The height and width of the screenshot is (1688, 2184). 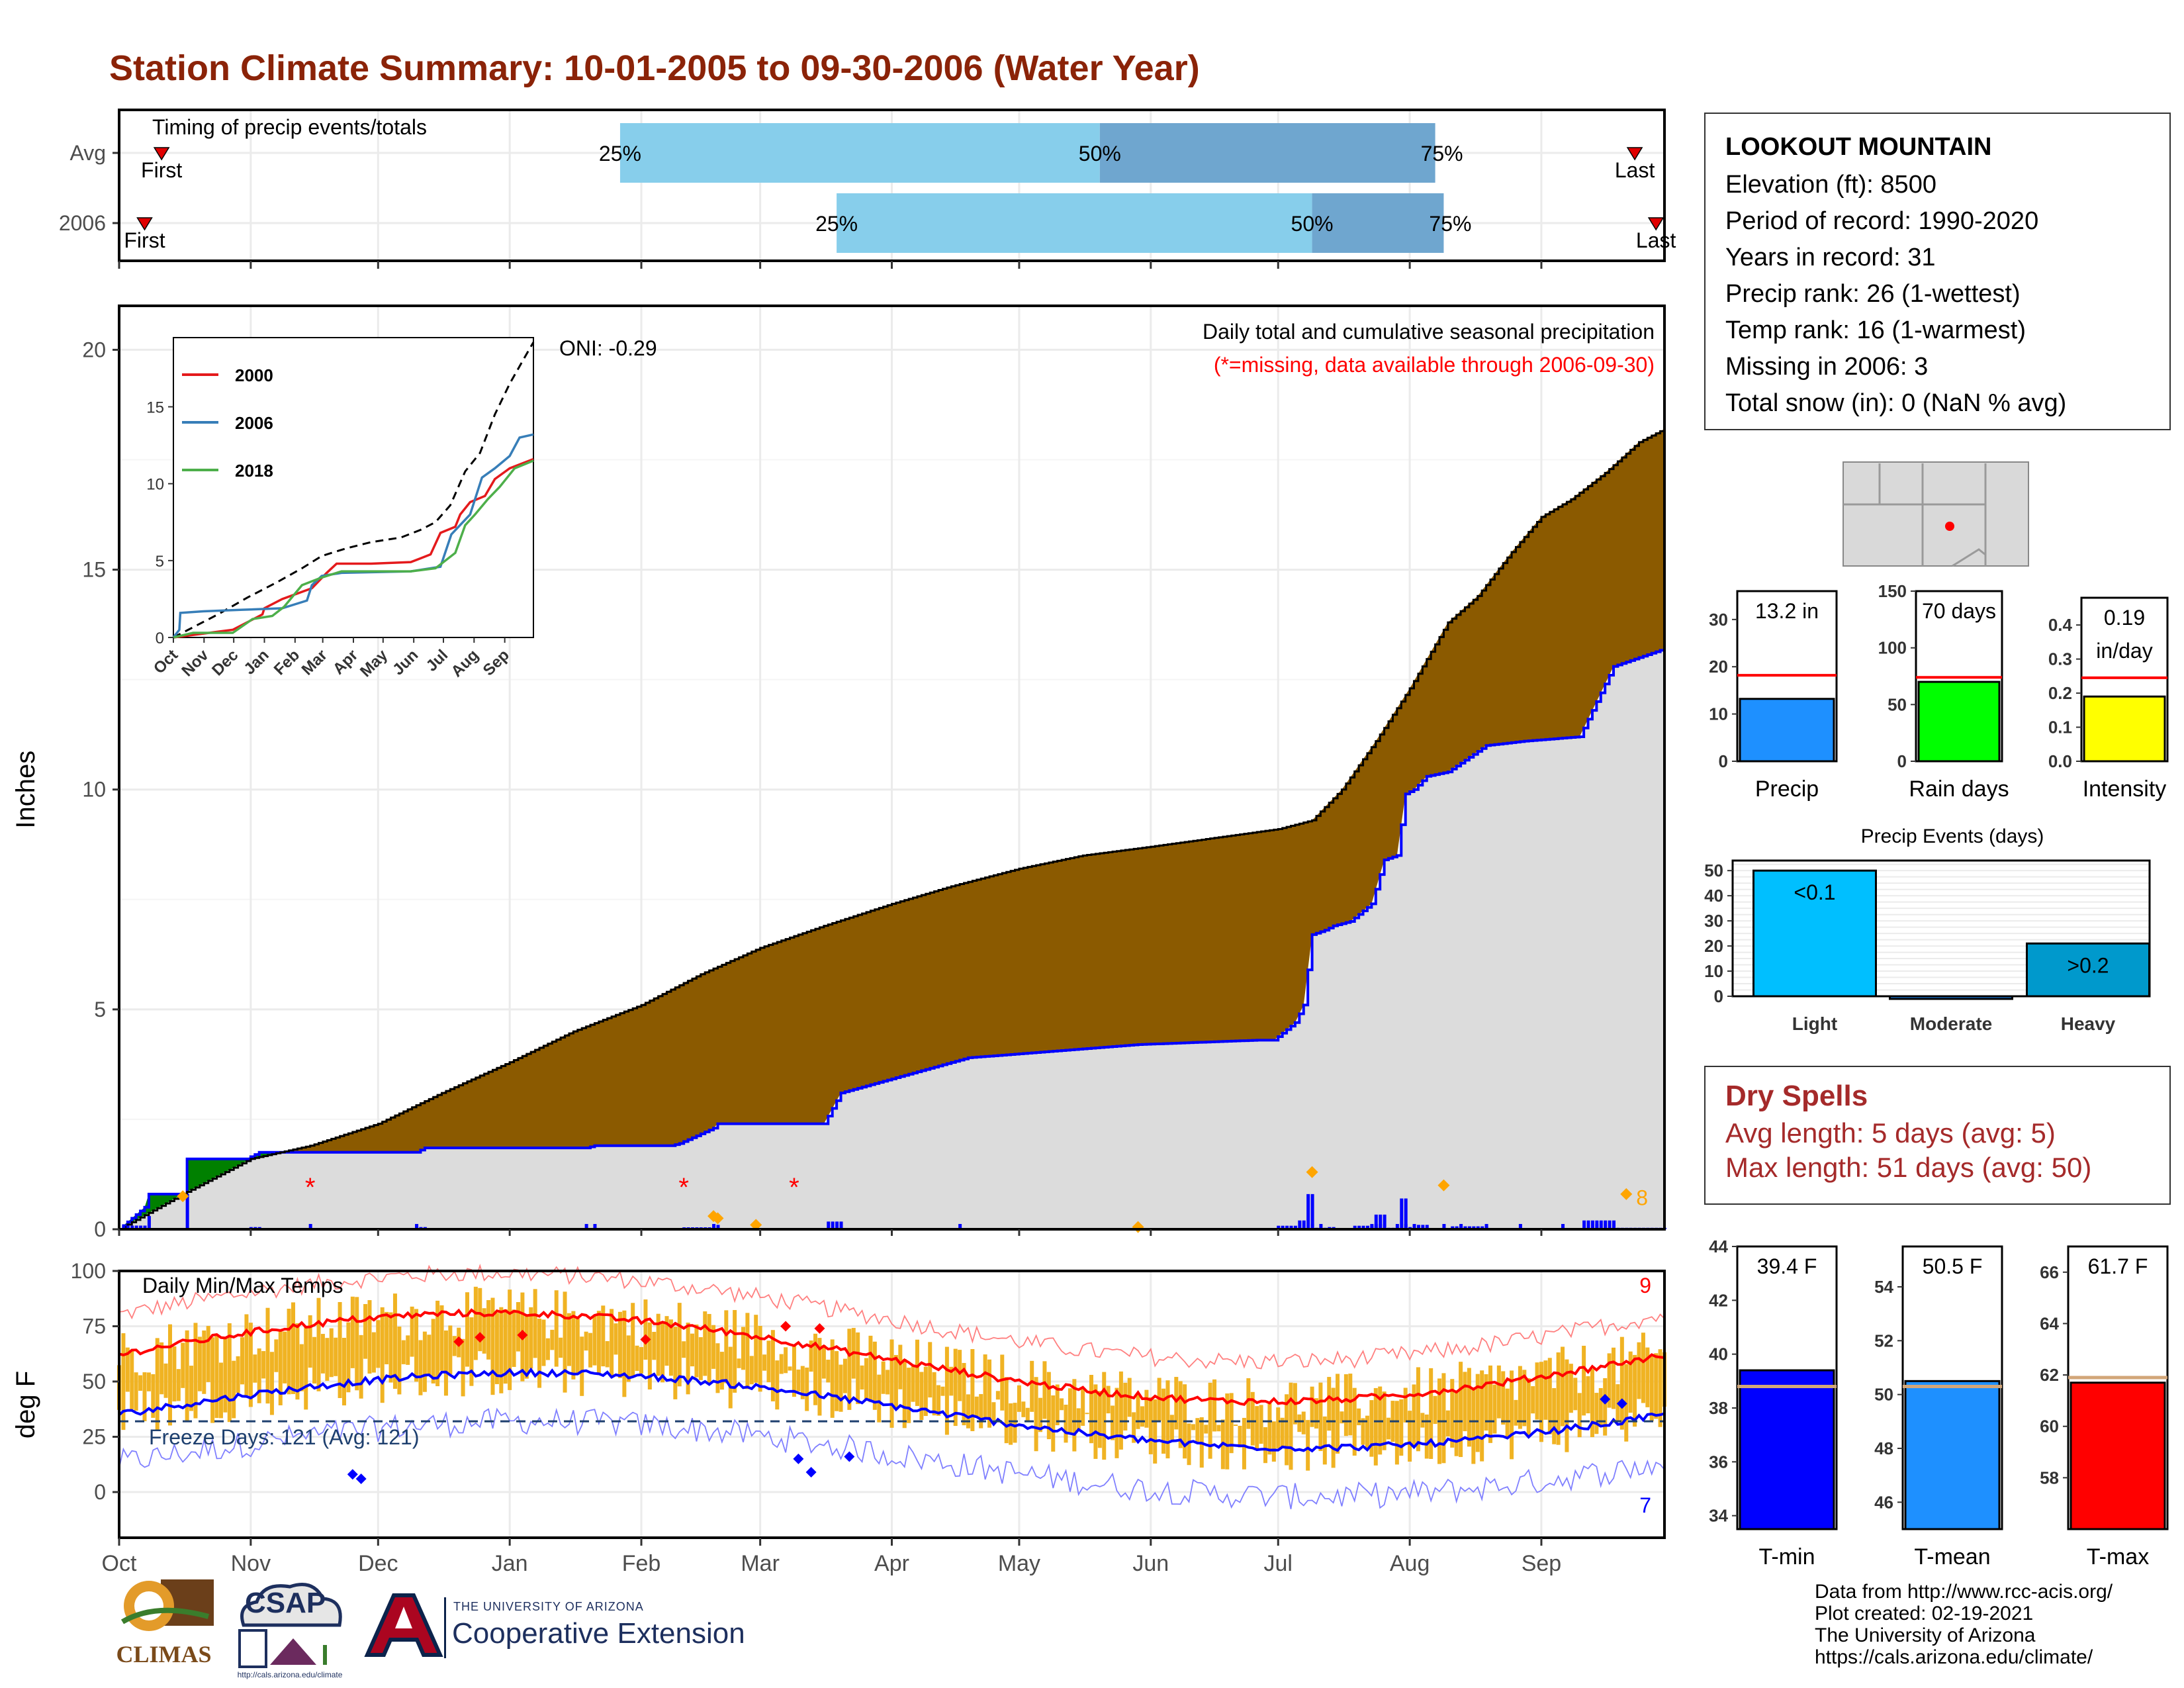 I want to click on month-label: Jun, so click(x=1150, y=1563).